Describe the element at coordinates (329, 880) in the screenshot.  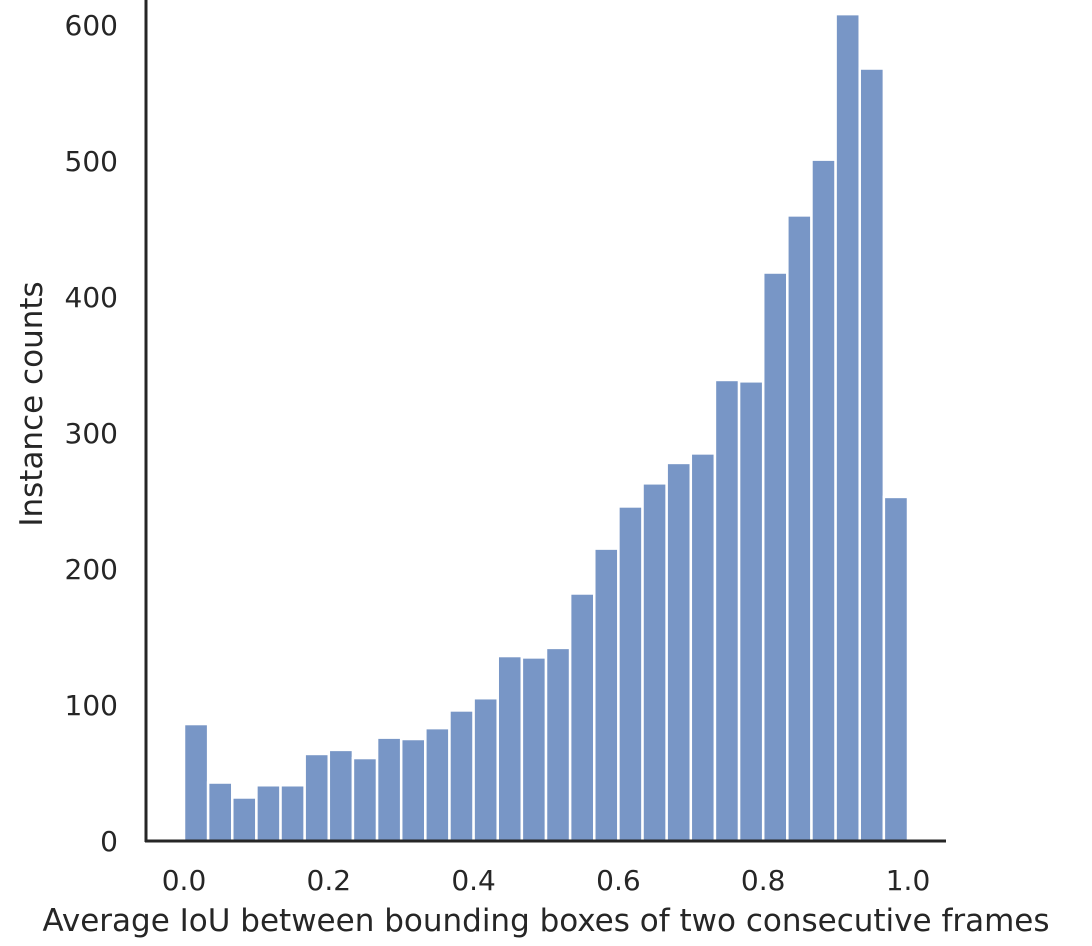
I see `x-tick-label: 0.2` at that location.